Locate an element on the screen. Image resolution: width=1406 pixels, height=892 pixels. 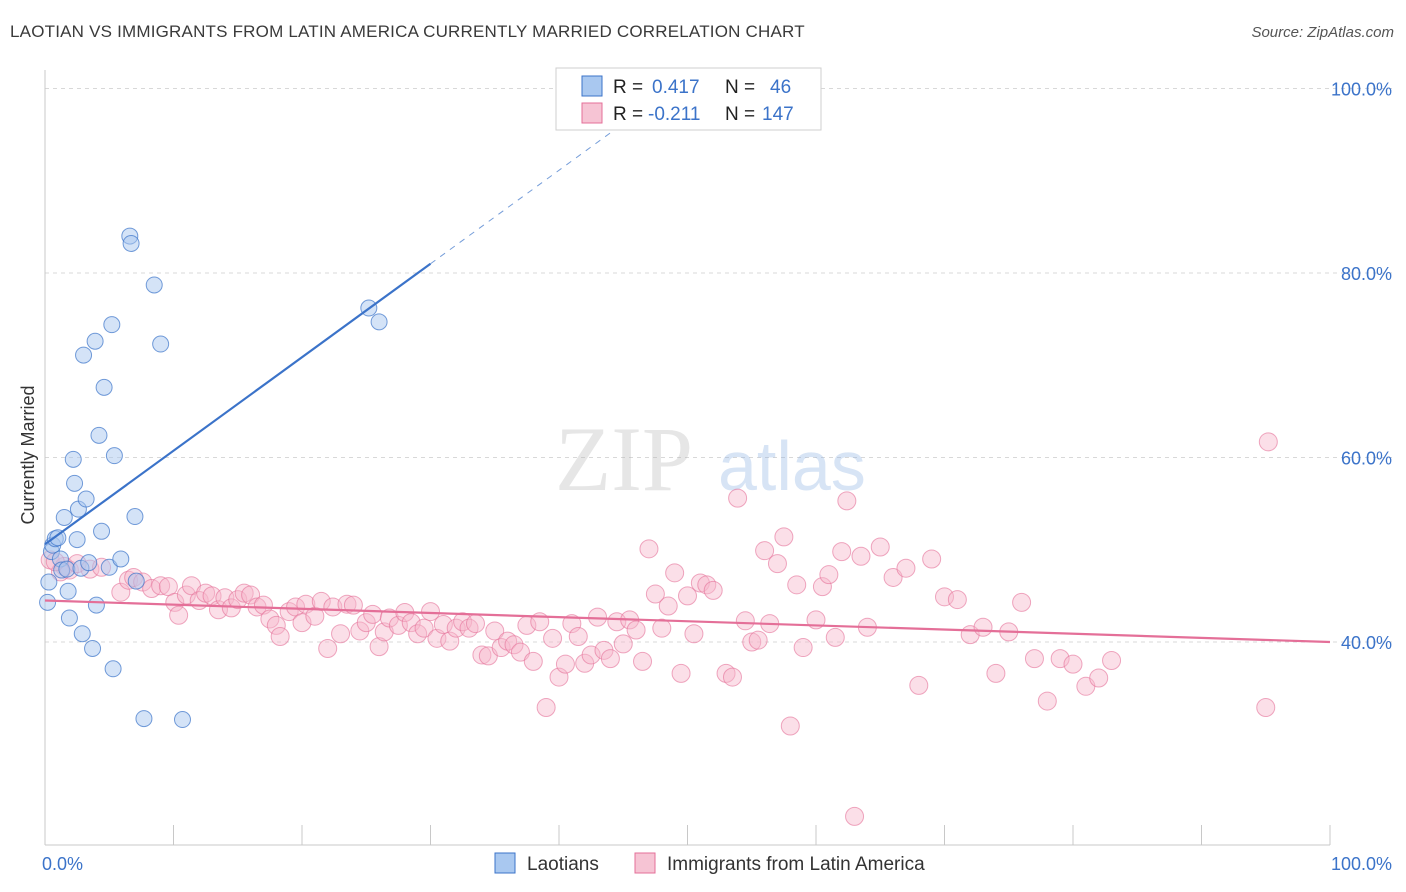
bottom-legend-label-laotians: Laotians is located at coordinates (563, 864).